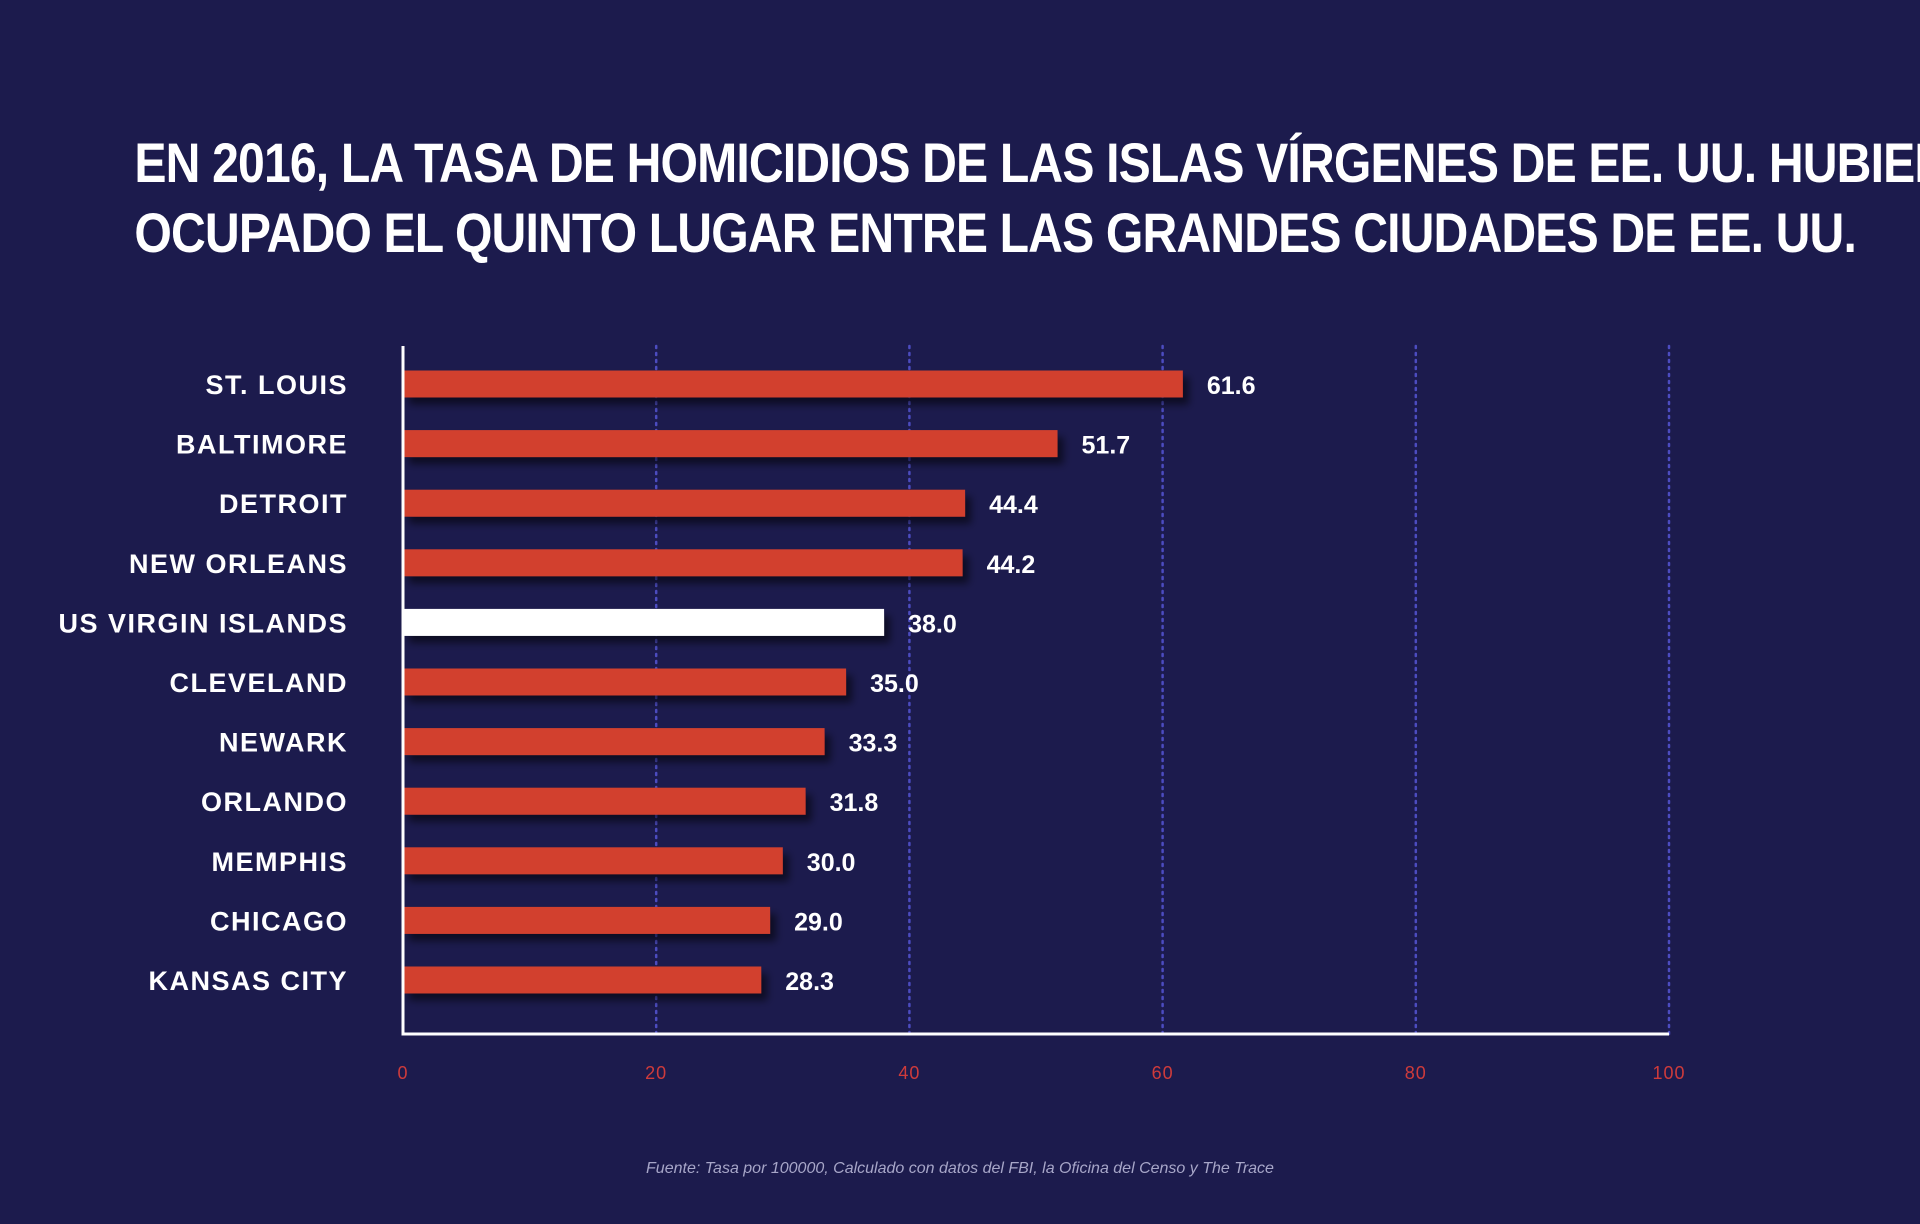 Image resolution: width=1920 pixels, height=1224 pixels. I want to click on value-label: 61.6, so click(1231, 386).